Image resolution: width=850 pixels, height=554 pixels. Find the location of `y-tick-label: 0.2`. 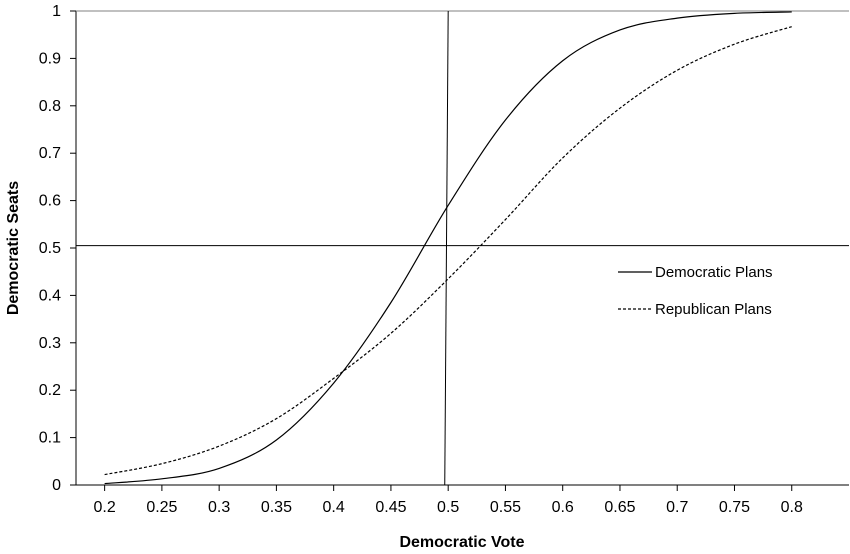

y-tick-label: 0.2 is located at coordinates (50, 390).